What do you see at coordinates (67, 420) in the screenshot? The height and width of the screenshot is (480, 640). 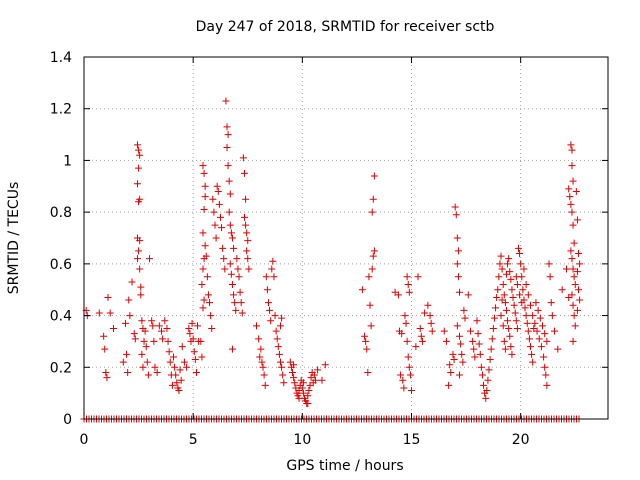 I see `y-tick-label: 0` at bounding box center [67, 420].